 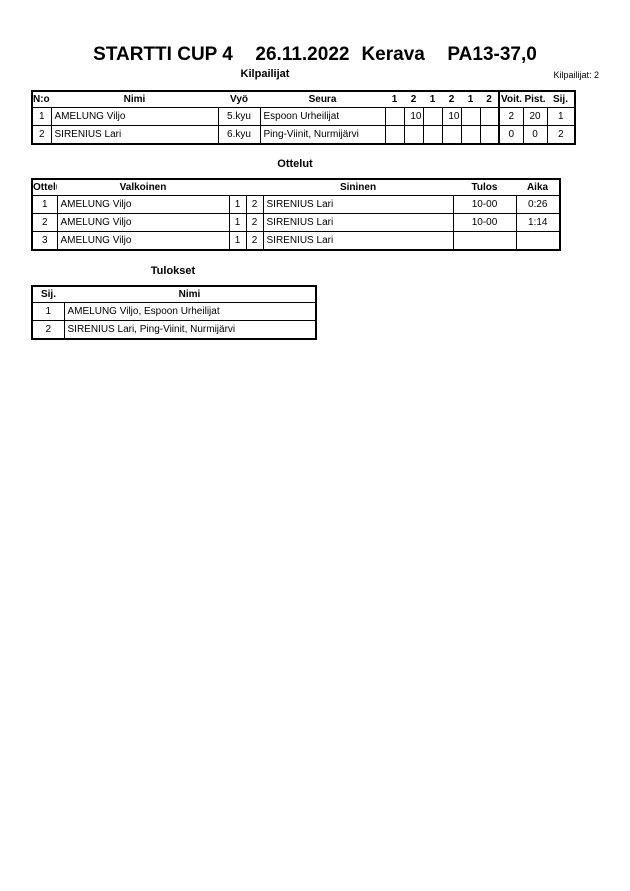 What do you see at coordinates (134, 116) in the screenshot?
I see `cell-name: AMELUNG Viljo` at bounding box center [134, 116].